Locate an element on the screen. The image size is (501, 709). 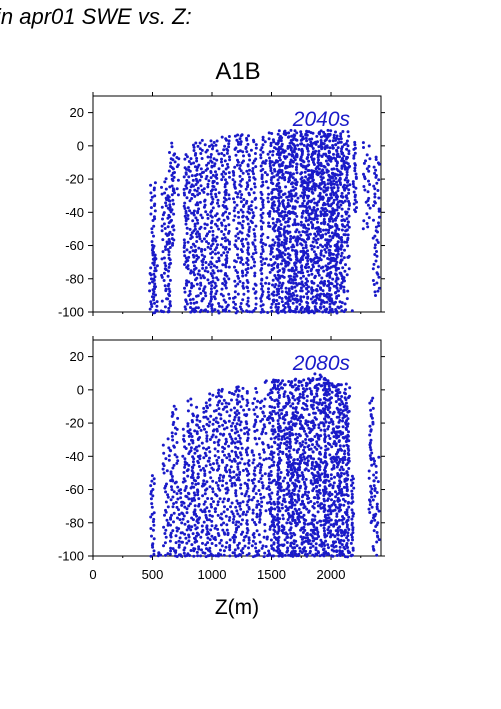
y-tick-label: -40 is located at coordinates (74, 456).